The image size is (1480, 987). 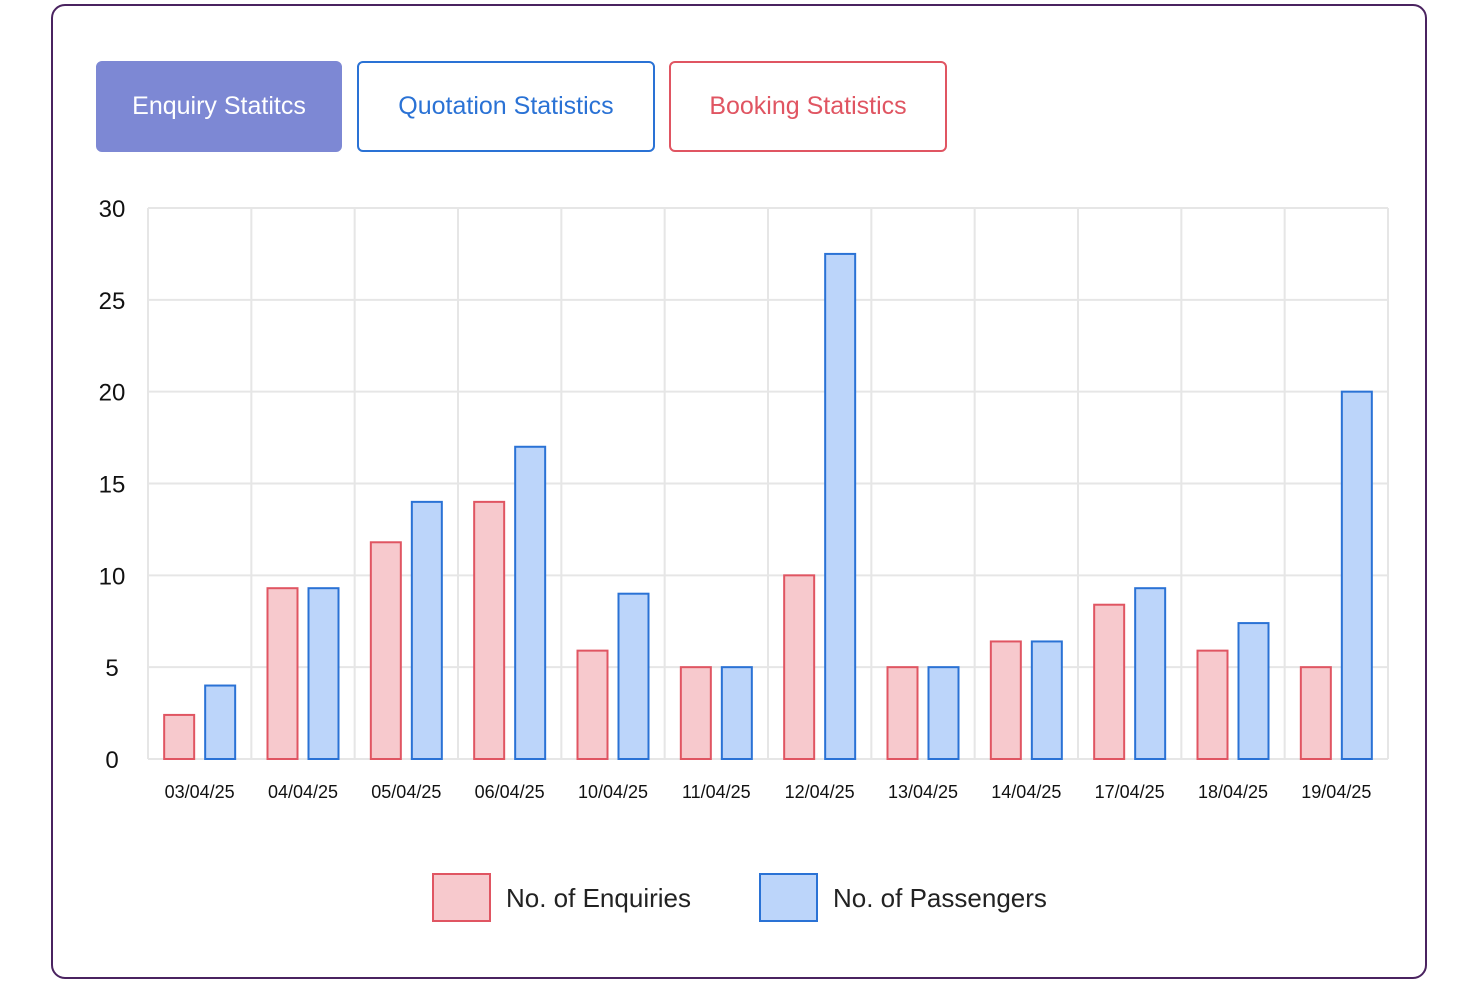 What do you see at coordinates (598, 898) in the screenshot?
I see `legend-label-enquiries: No. of Enquiries` at bounding box center [598, 898].